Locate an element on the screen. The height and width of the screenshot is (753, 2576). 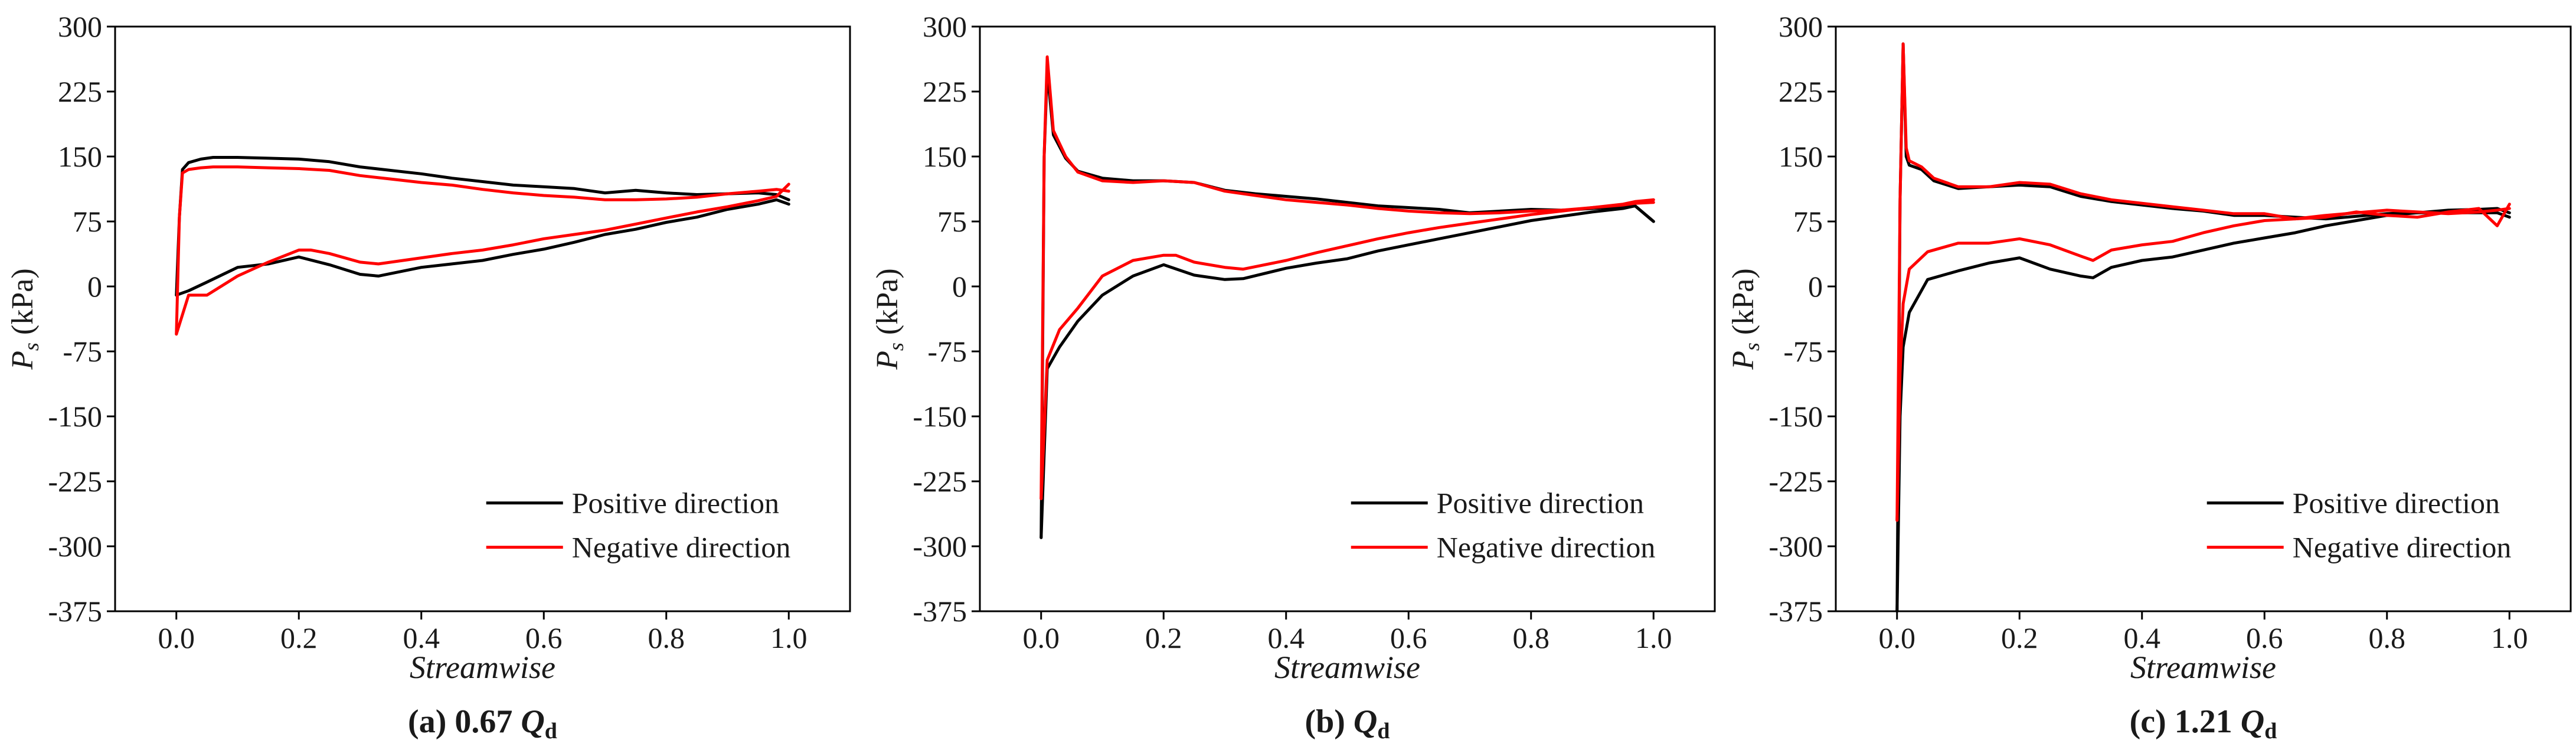
panel-caption: (c) 1.21 Qd is located at coordinates (2203, 723).